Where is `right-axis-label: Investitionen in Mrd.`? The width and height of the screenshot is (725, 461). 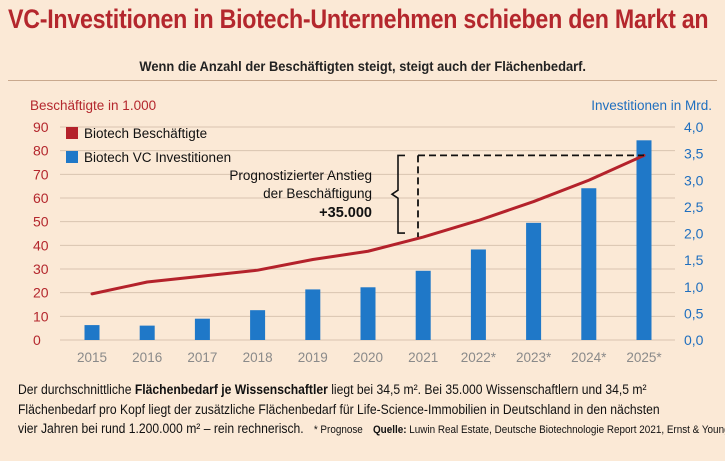 right-axis-label: Investitionen in Mrd. is located at coordinates (651, 105).